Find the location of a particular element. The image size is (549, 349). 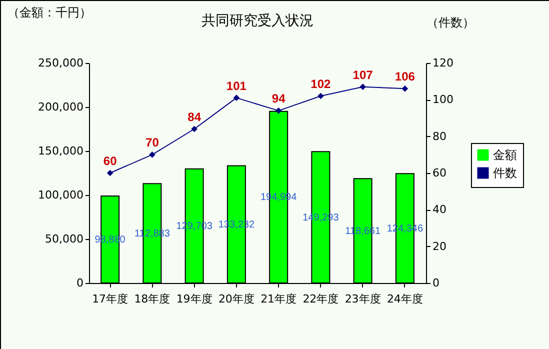

x-tick-label: 23年度 is located at coordinates (362, 299).